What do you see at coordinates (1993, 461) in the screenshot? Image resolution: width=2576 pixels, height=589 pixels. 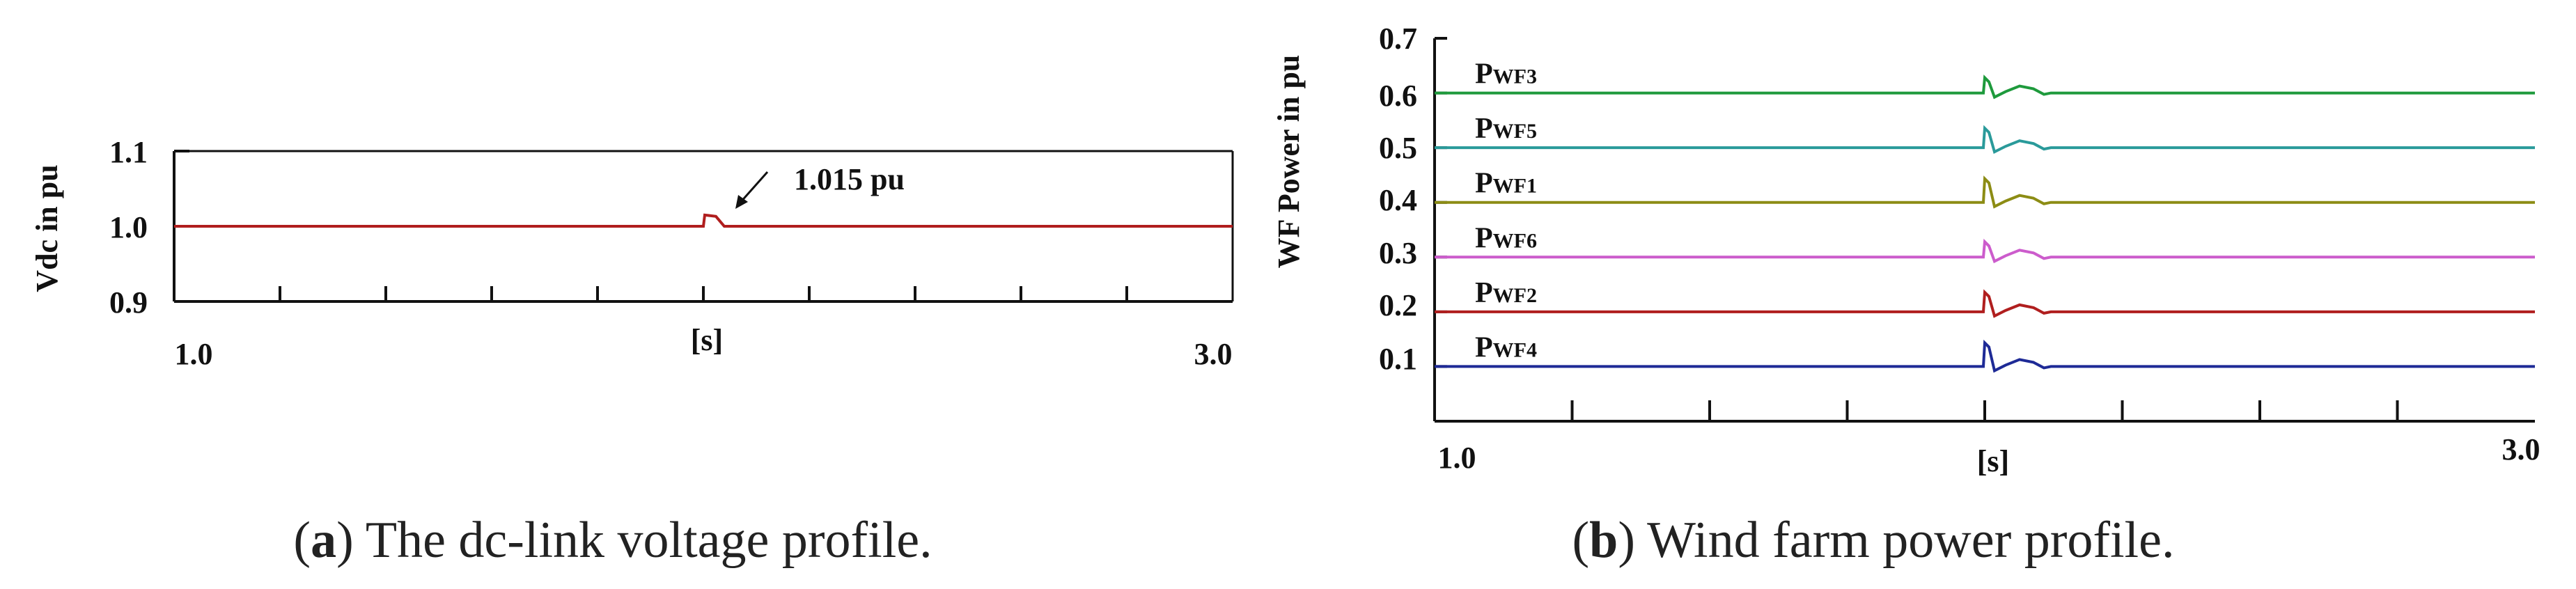 I see `panel-b-xlabel: [s]` at bounding box center [1993, 461].